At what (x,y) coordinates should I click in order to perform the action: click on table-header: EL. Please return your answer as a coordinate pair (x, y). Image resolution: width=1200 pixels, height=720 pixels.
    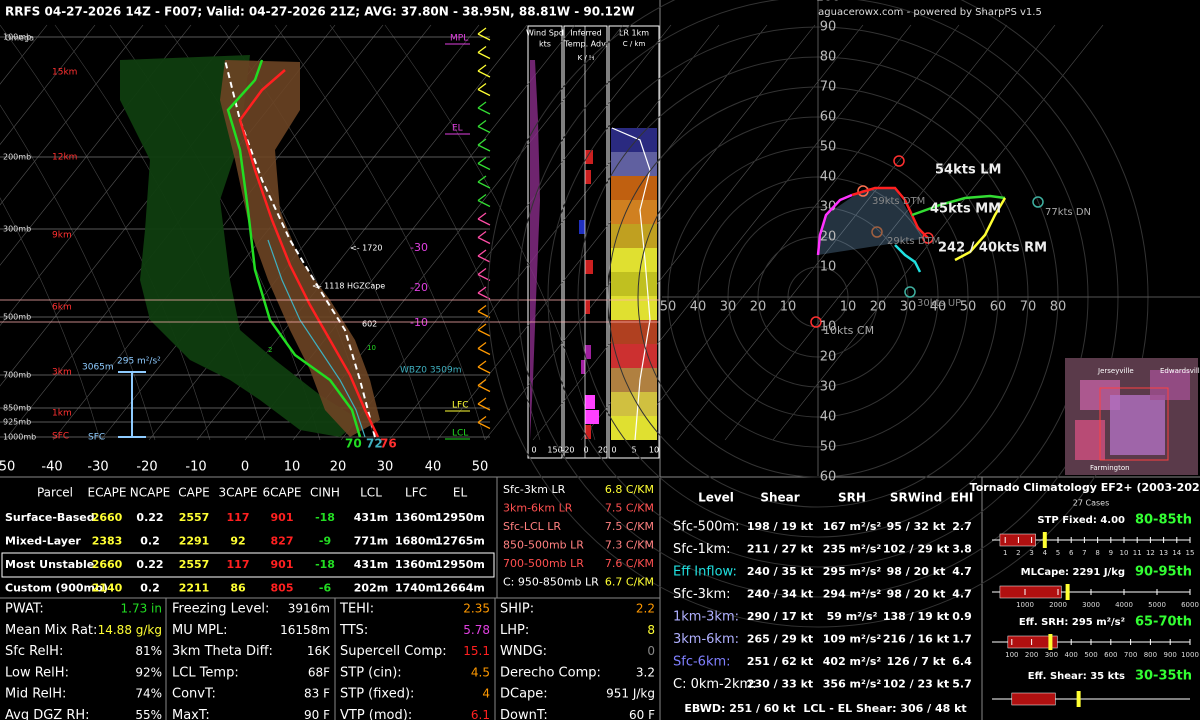
    Looking at the image, I should click on (460, 493).